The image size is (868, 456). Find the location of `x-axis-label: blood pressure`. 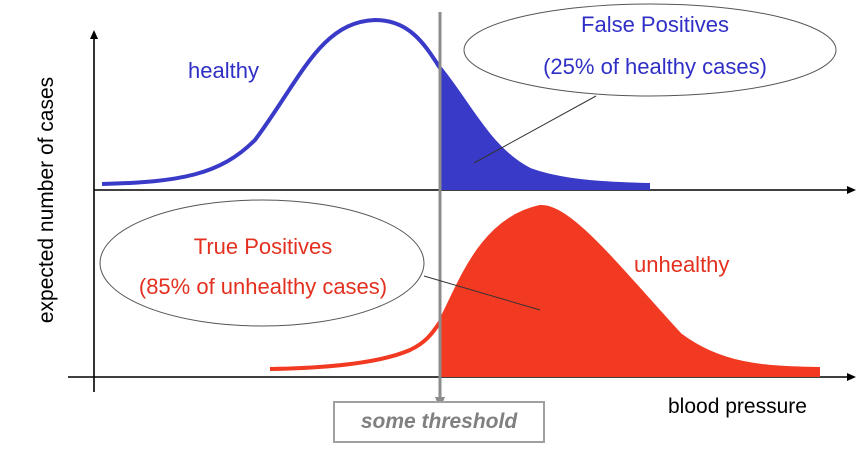

x-axis-label: blood pressure is located at coordinates (737, 406).